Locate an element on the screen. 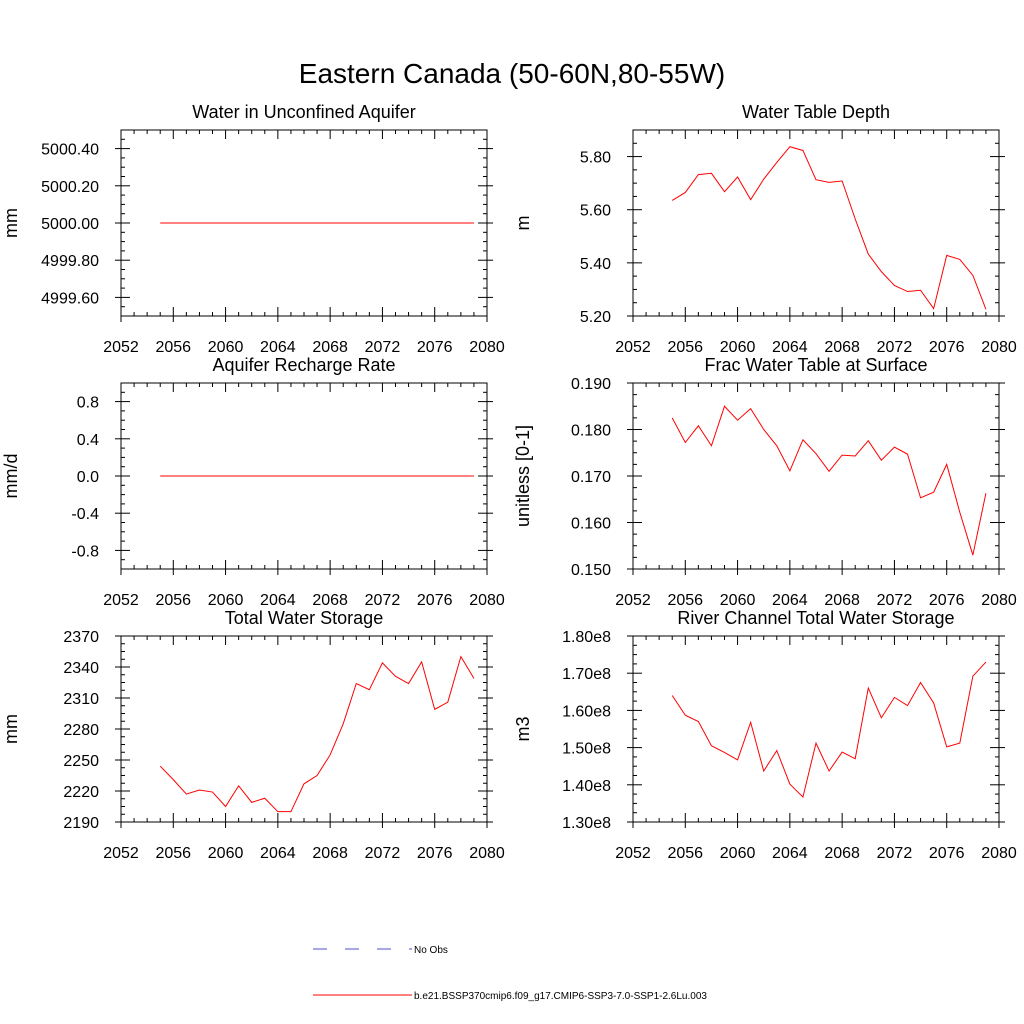 The height and width of the screenshot is (1024, 1024). figure-title: Eastern Canada (50-60N,80-55W) is located at coordinates (512, 73).